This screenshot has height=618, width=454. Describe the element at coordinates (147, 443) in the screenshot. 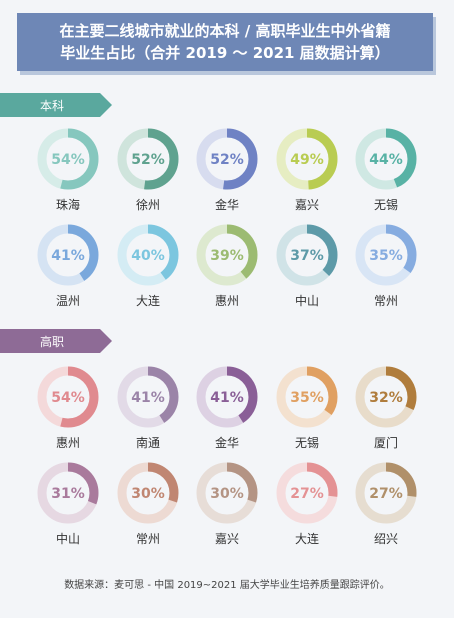

I see `donut-city-label: 南通` at that location.